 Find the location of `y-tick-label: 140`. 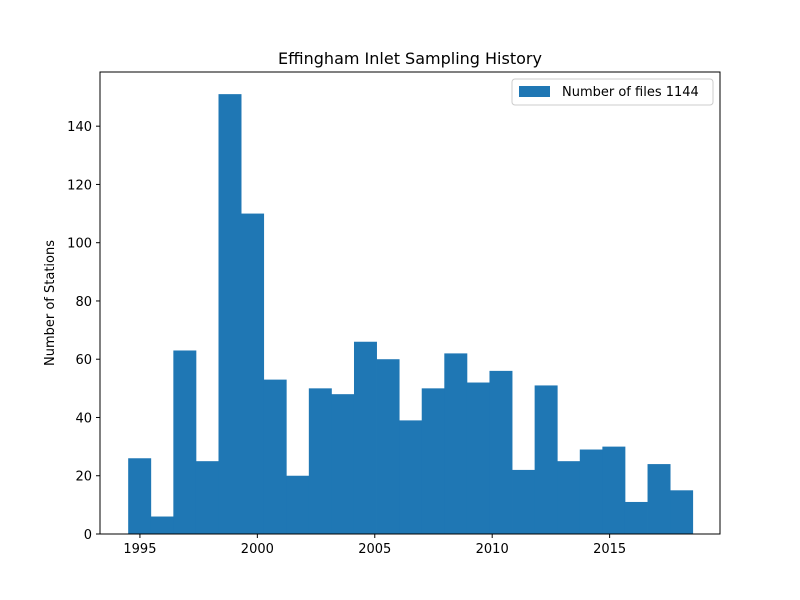

y-tick-label: 140 is located at coordinates (79, 127).